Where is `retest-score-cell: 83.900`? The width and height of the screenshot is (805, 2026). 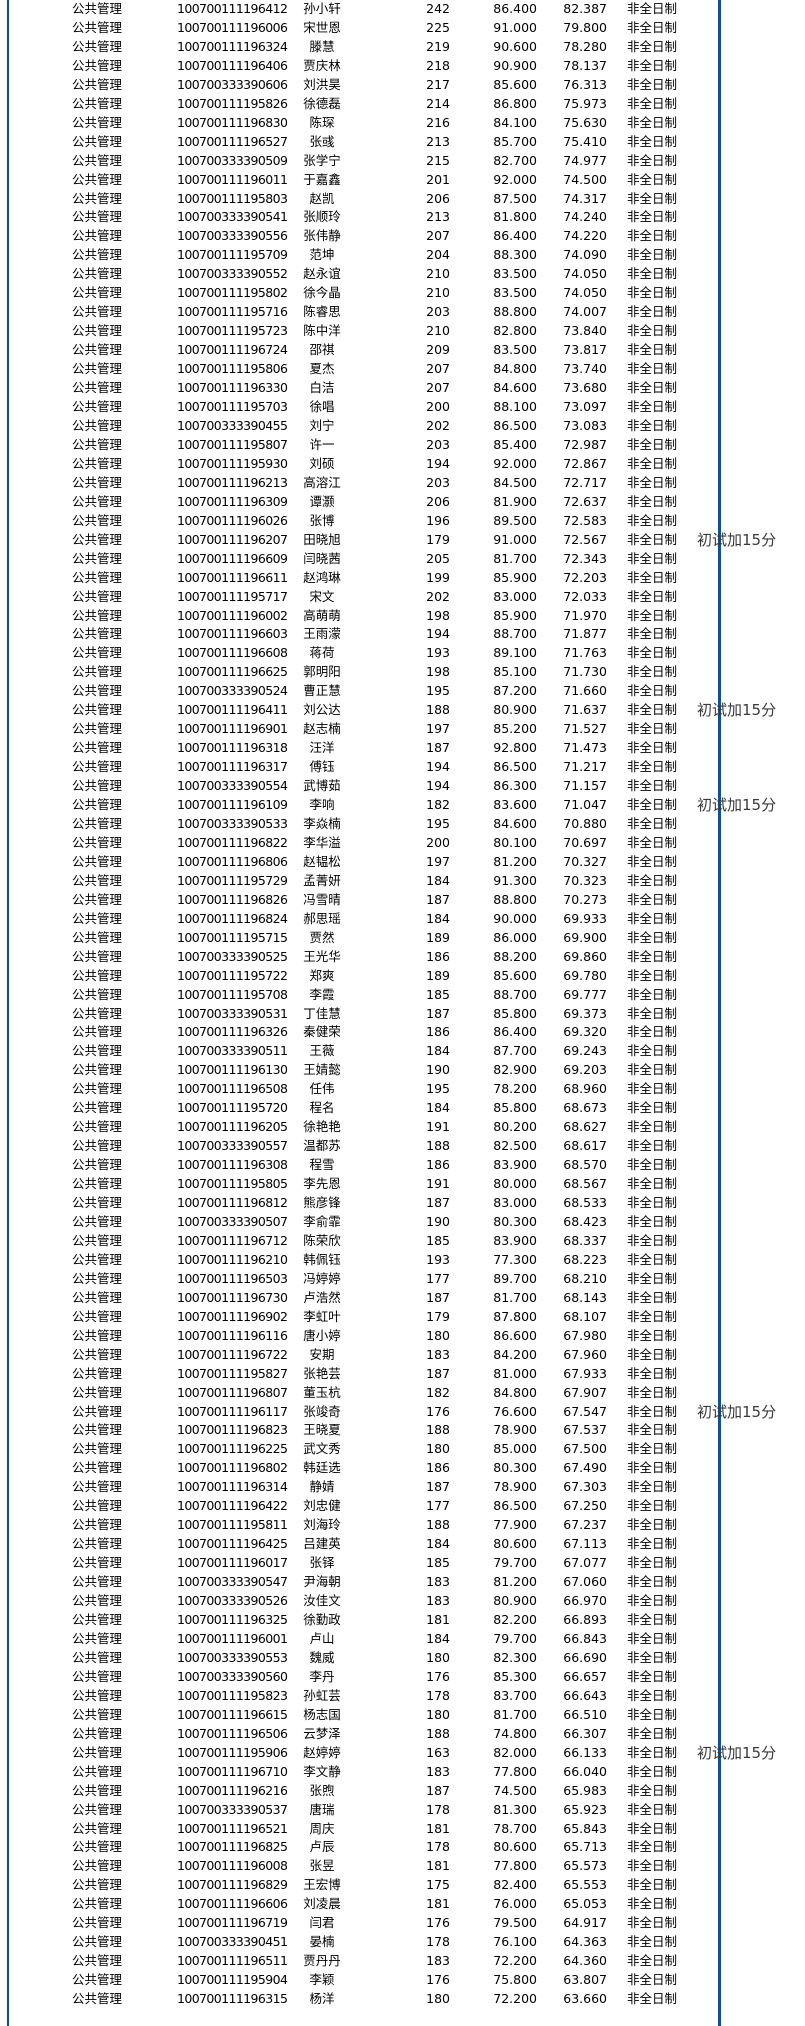
retest-score-cell: 83.900 is located at coordinates (515, 1240).